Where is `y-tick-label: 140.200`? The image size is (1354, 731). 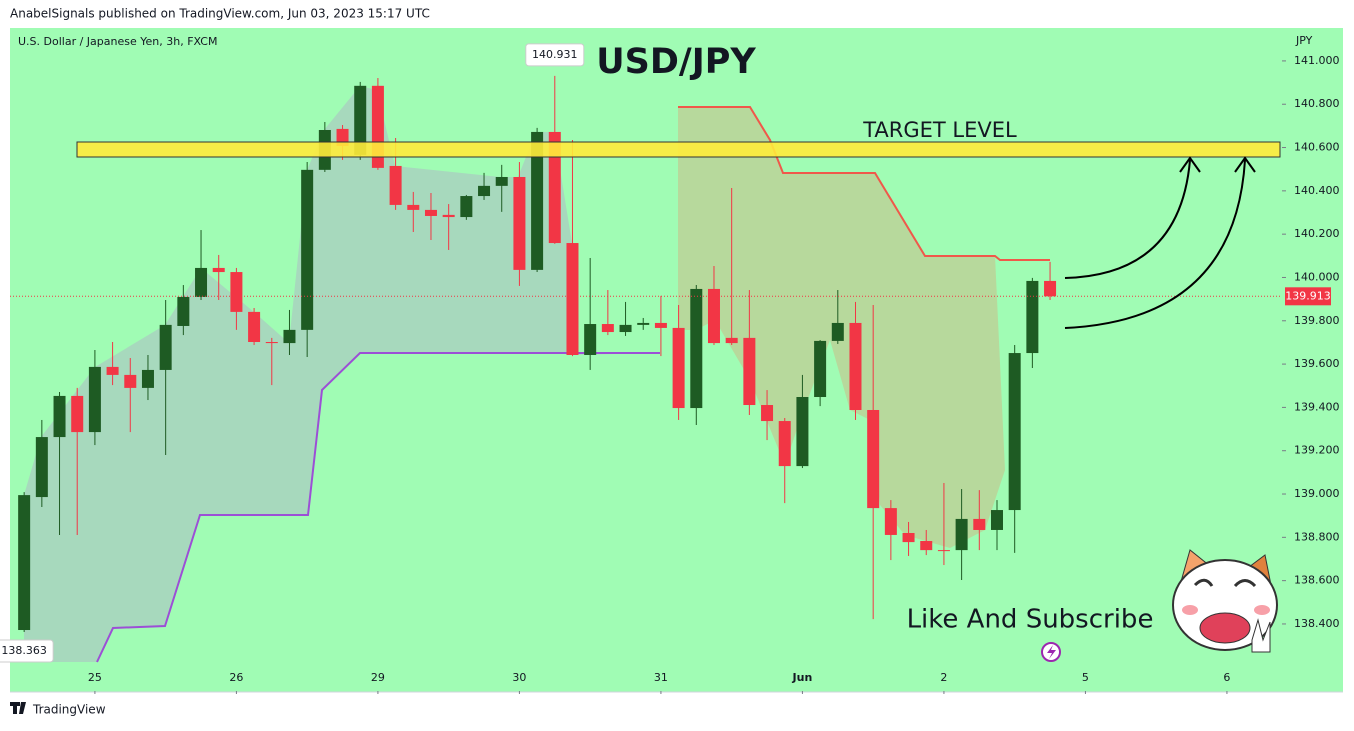 y-tick-label: 140.200 is located at coordinates (1317, 233).